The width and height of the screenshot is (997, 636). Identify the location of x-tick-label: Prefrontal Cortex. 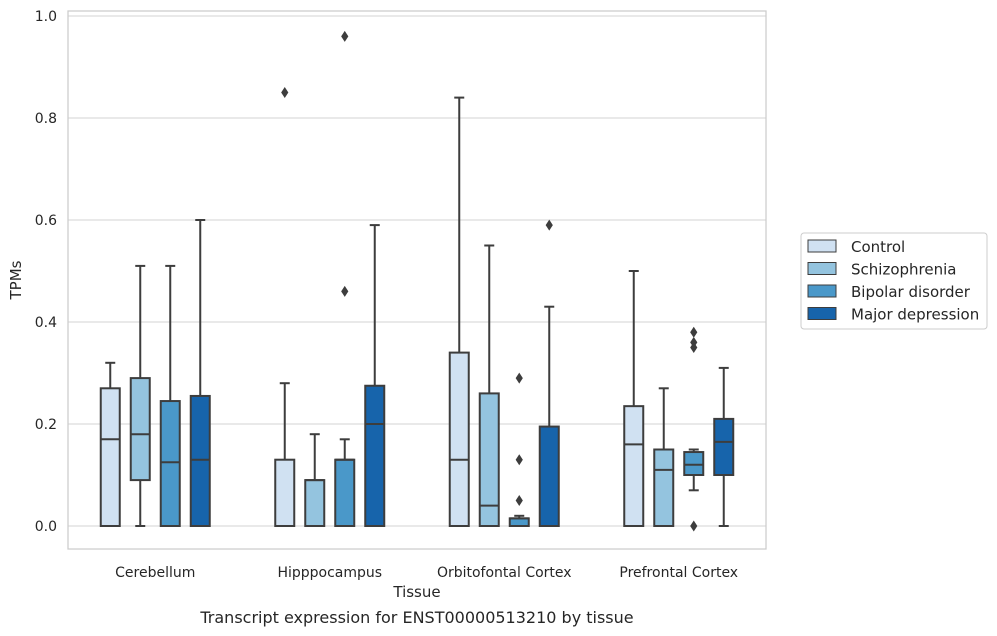
(678, 573).